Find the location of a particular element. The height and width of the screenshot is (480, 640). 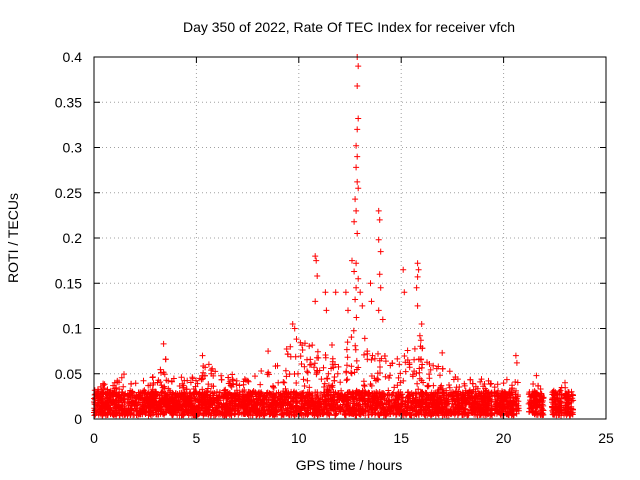

x-tick-label: 15 is located at coordinates (401, 438).